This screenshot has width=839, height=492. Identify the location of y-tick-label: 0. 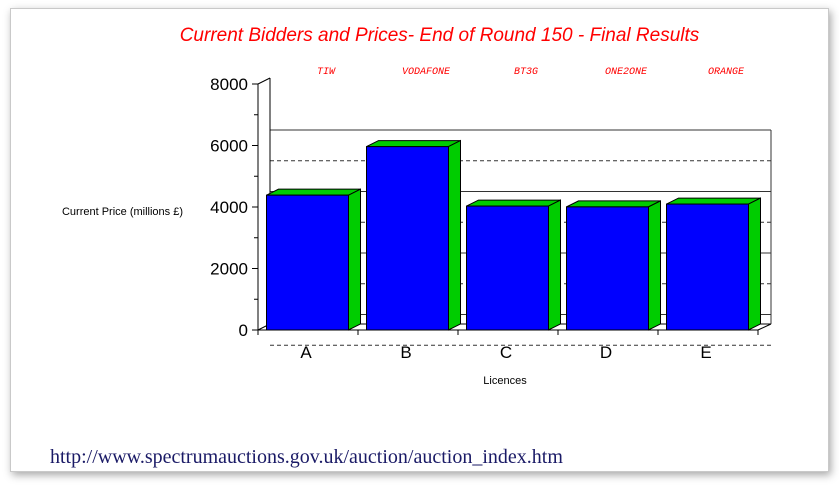
(243, 330).